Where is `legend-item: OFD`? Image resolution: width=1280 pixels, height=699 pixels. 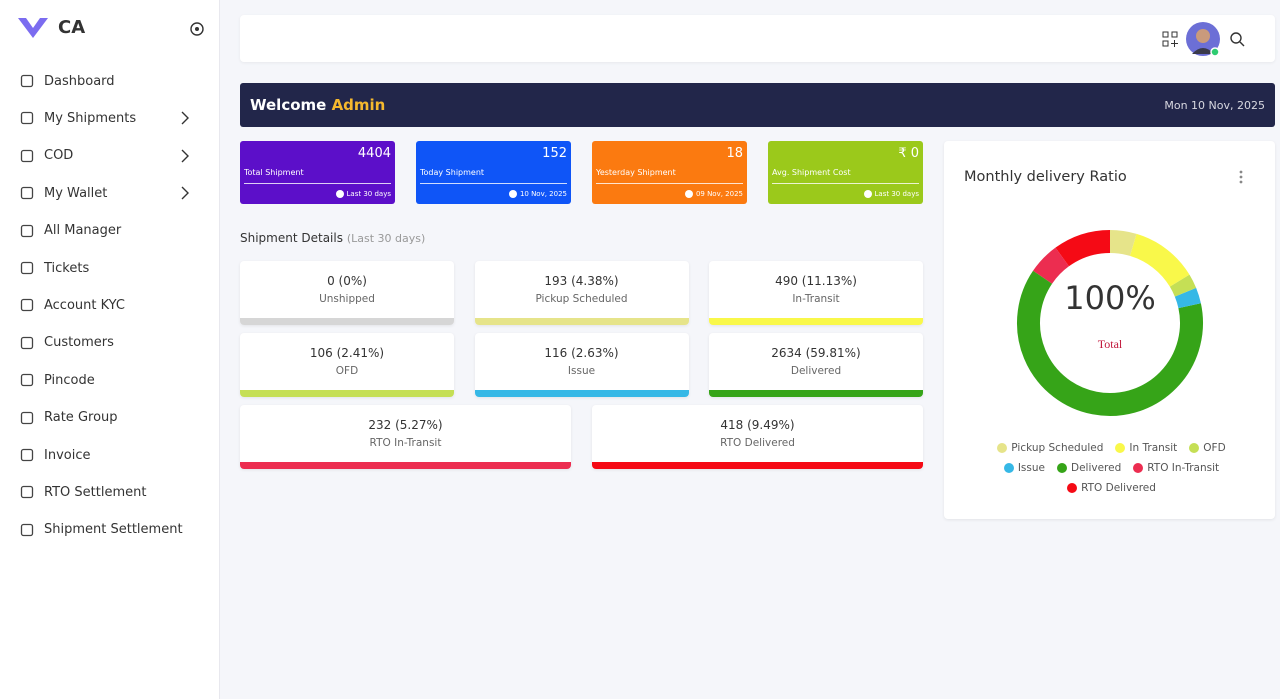 legend-item: OFD is located at coordinates (1207, 448).